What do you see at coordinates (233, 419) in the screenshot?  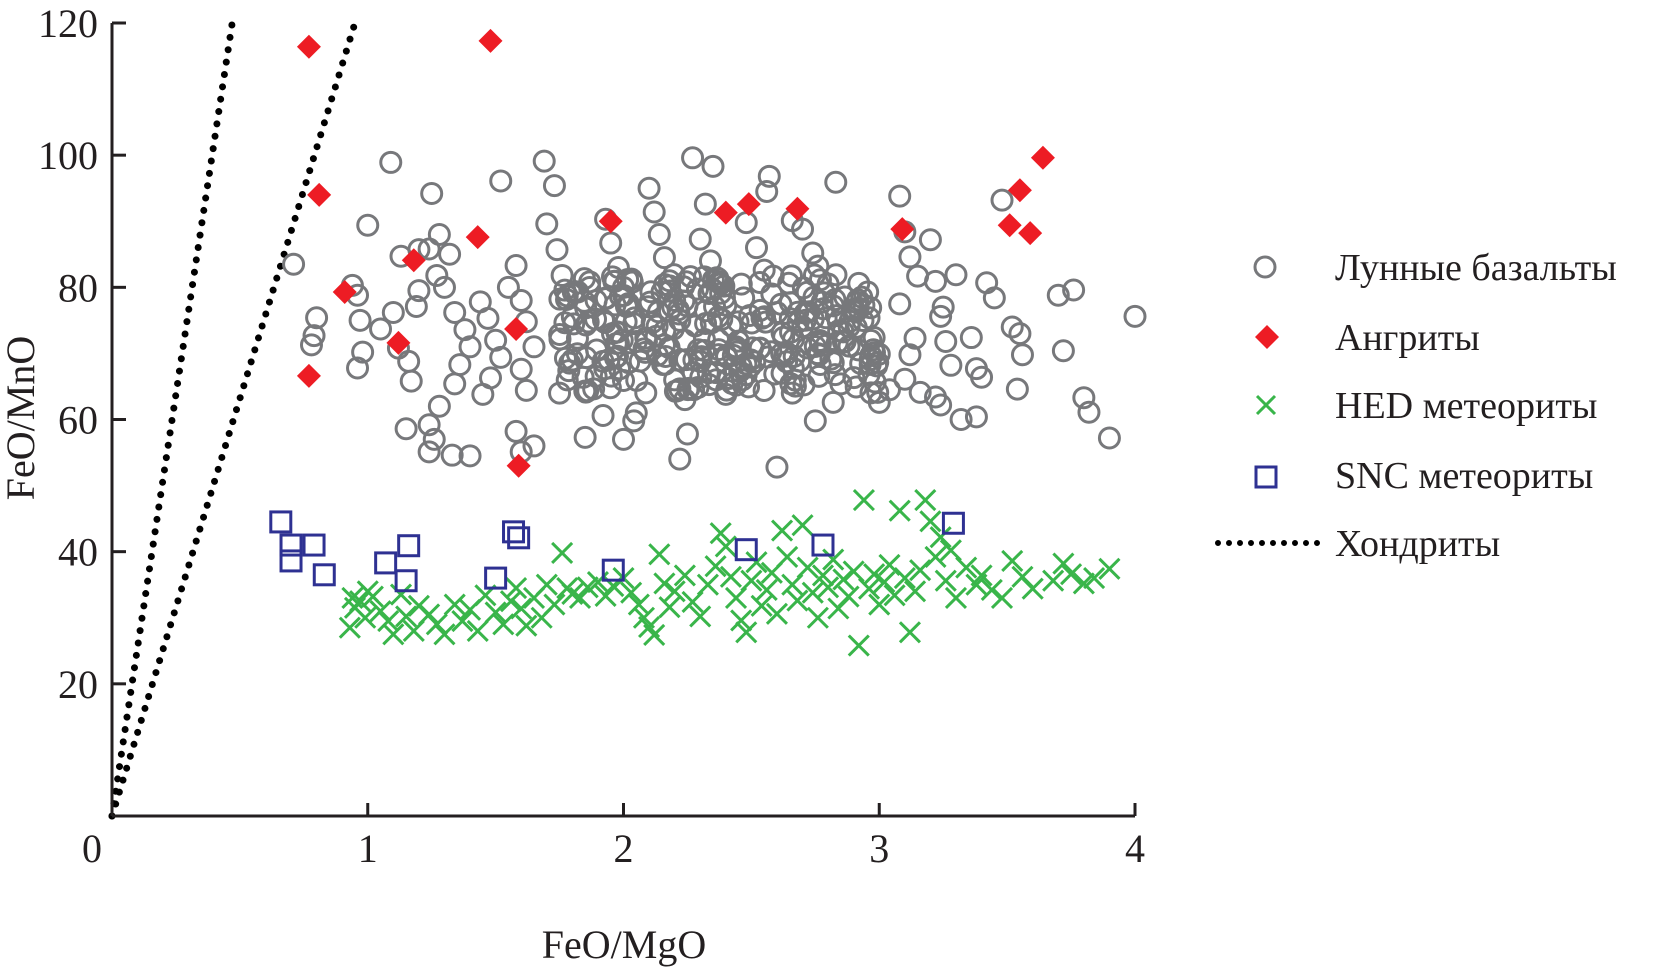 I see `chondrite-line` at bounding box center [233, 419].